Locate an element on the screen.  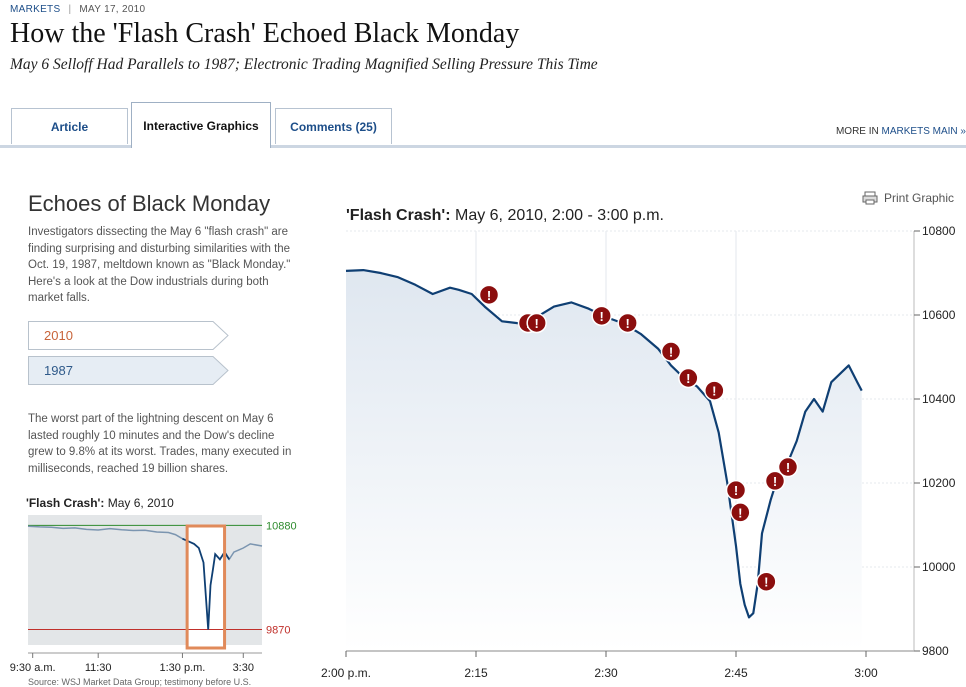
more-prefix: MORE IN is located at coordinates (858, 131).